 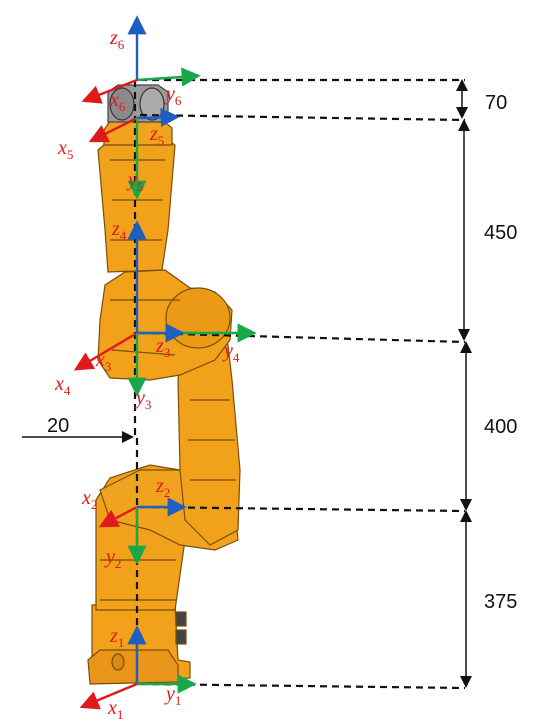 I want to click on ref-line-wrist, so click(x=302, y=117).